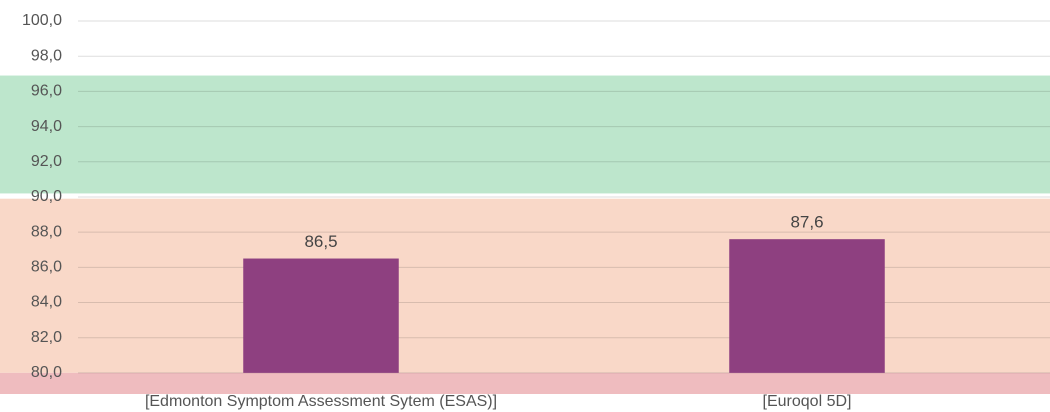 The height and width of the screenshot is (412, 1050). Describe the element at coordinates (46, 267) in the screenshot. I see `y-tick-label: 86,0` at that location.